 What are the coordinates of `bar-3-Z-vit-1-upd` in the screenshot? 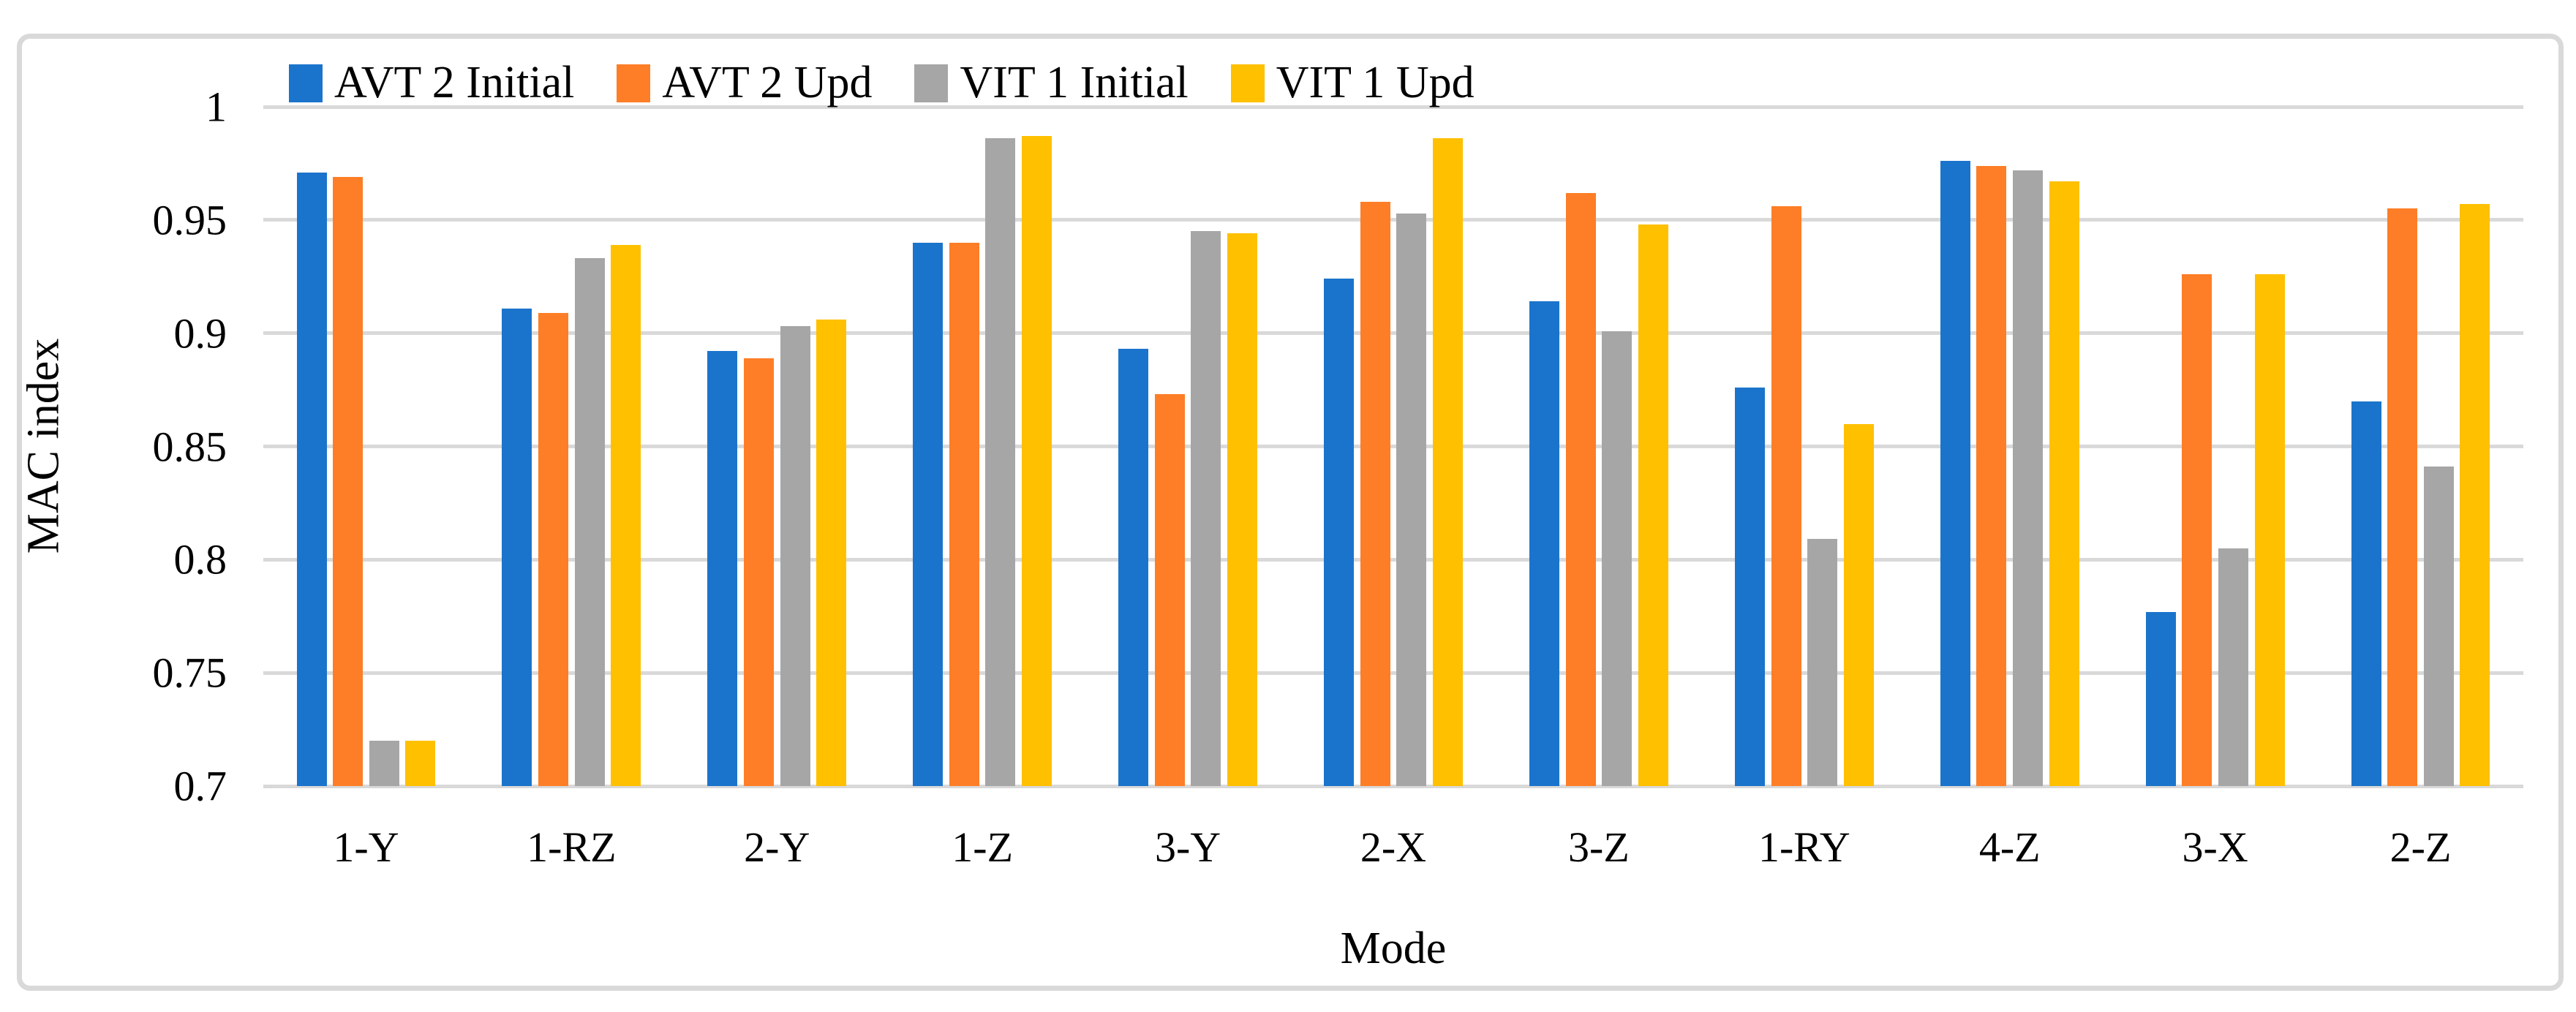 It's located at (1653, 505).